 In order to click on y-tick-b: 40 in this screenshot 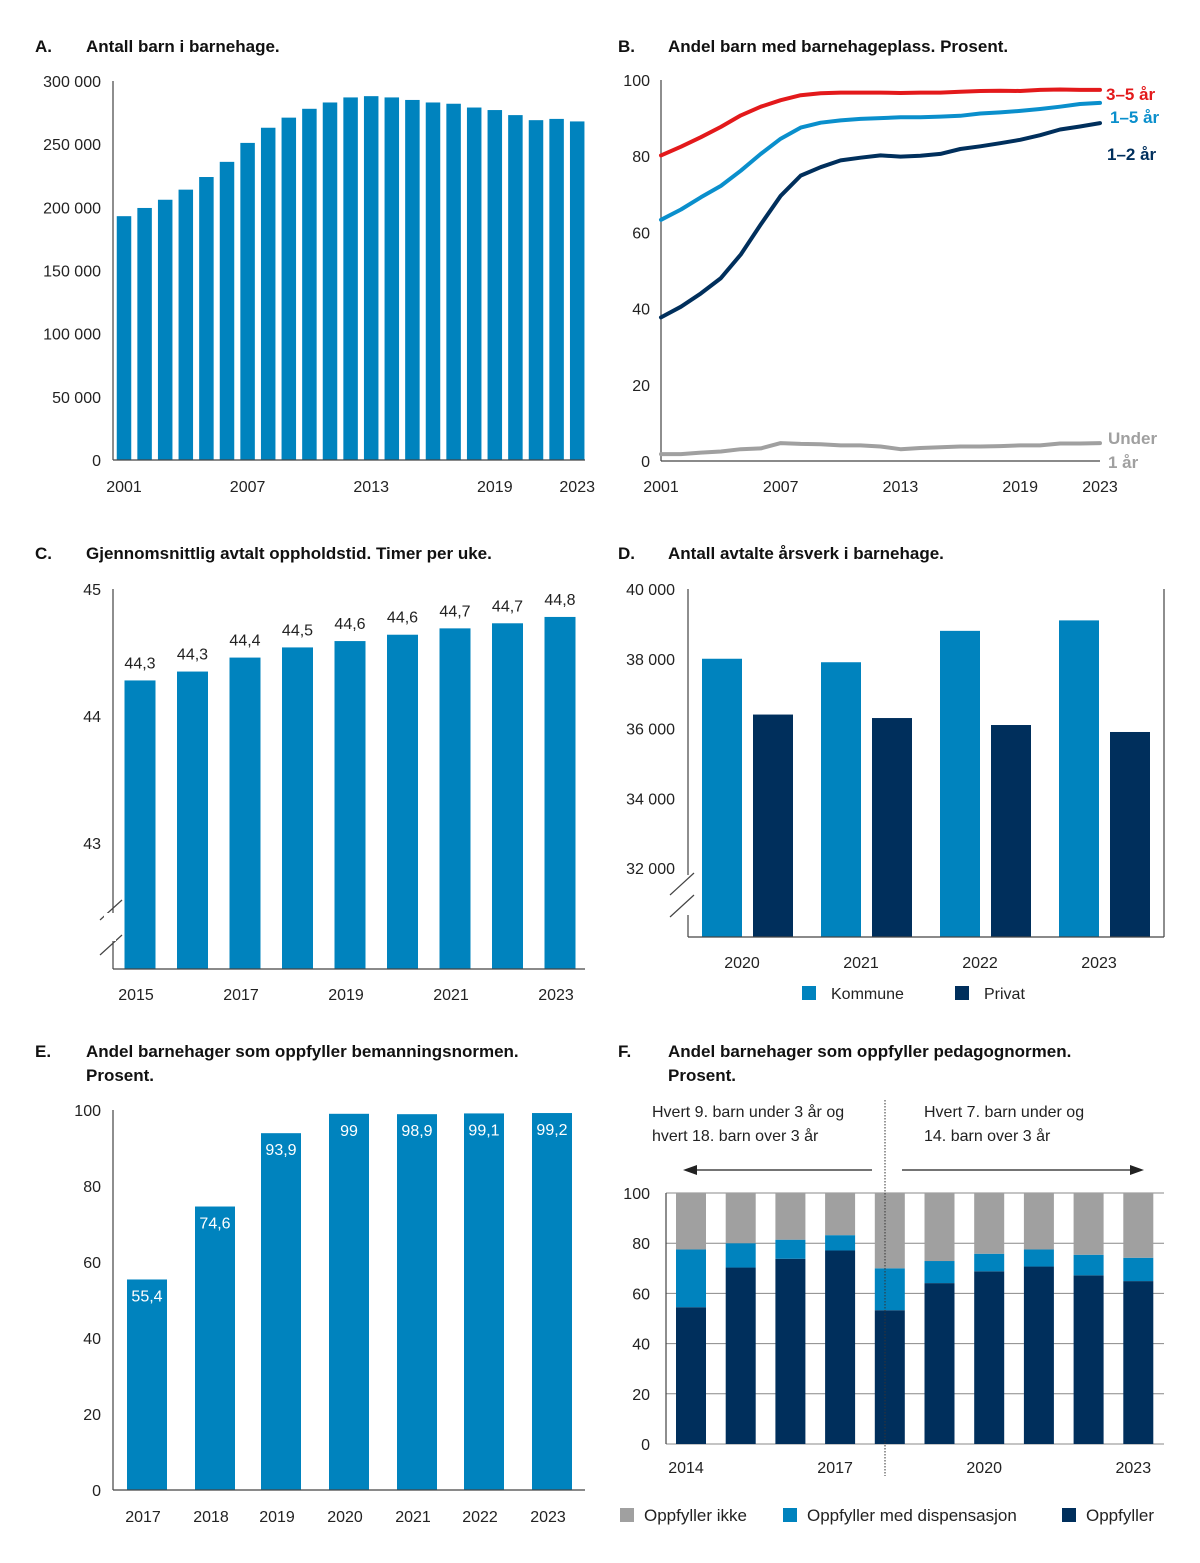, I will do `click(641, 310)`.